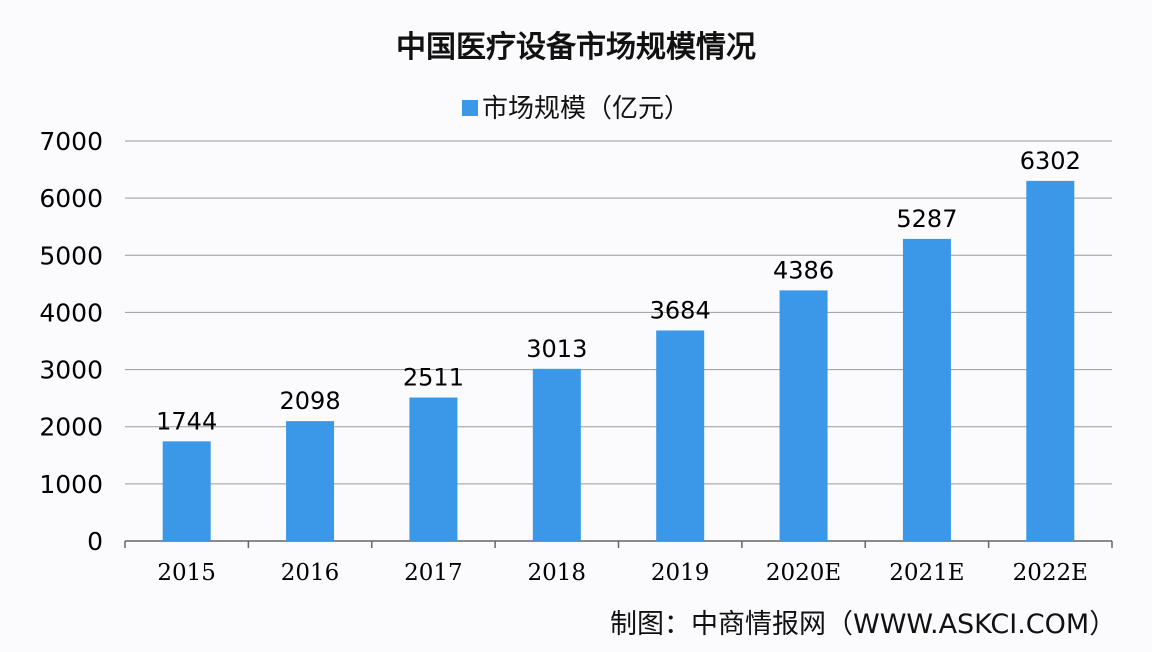 The image size is (1152, 652). Describe the element at coordinates (95, 541) in the screenshot. I see `y-tick-label: 0` at that location.